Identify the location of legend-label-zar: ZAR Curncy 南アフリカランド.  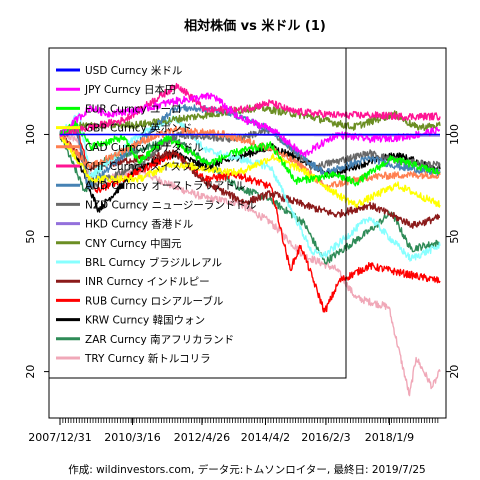
(159, 339).